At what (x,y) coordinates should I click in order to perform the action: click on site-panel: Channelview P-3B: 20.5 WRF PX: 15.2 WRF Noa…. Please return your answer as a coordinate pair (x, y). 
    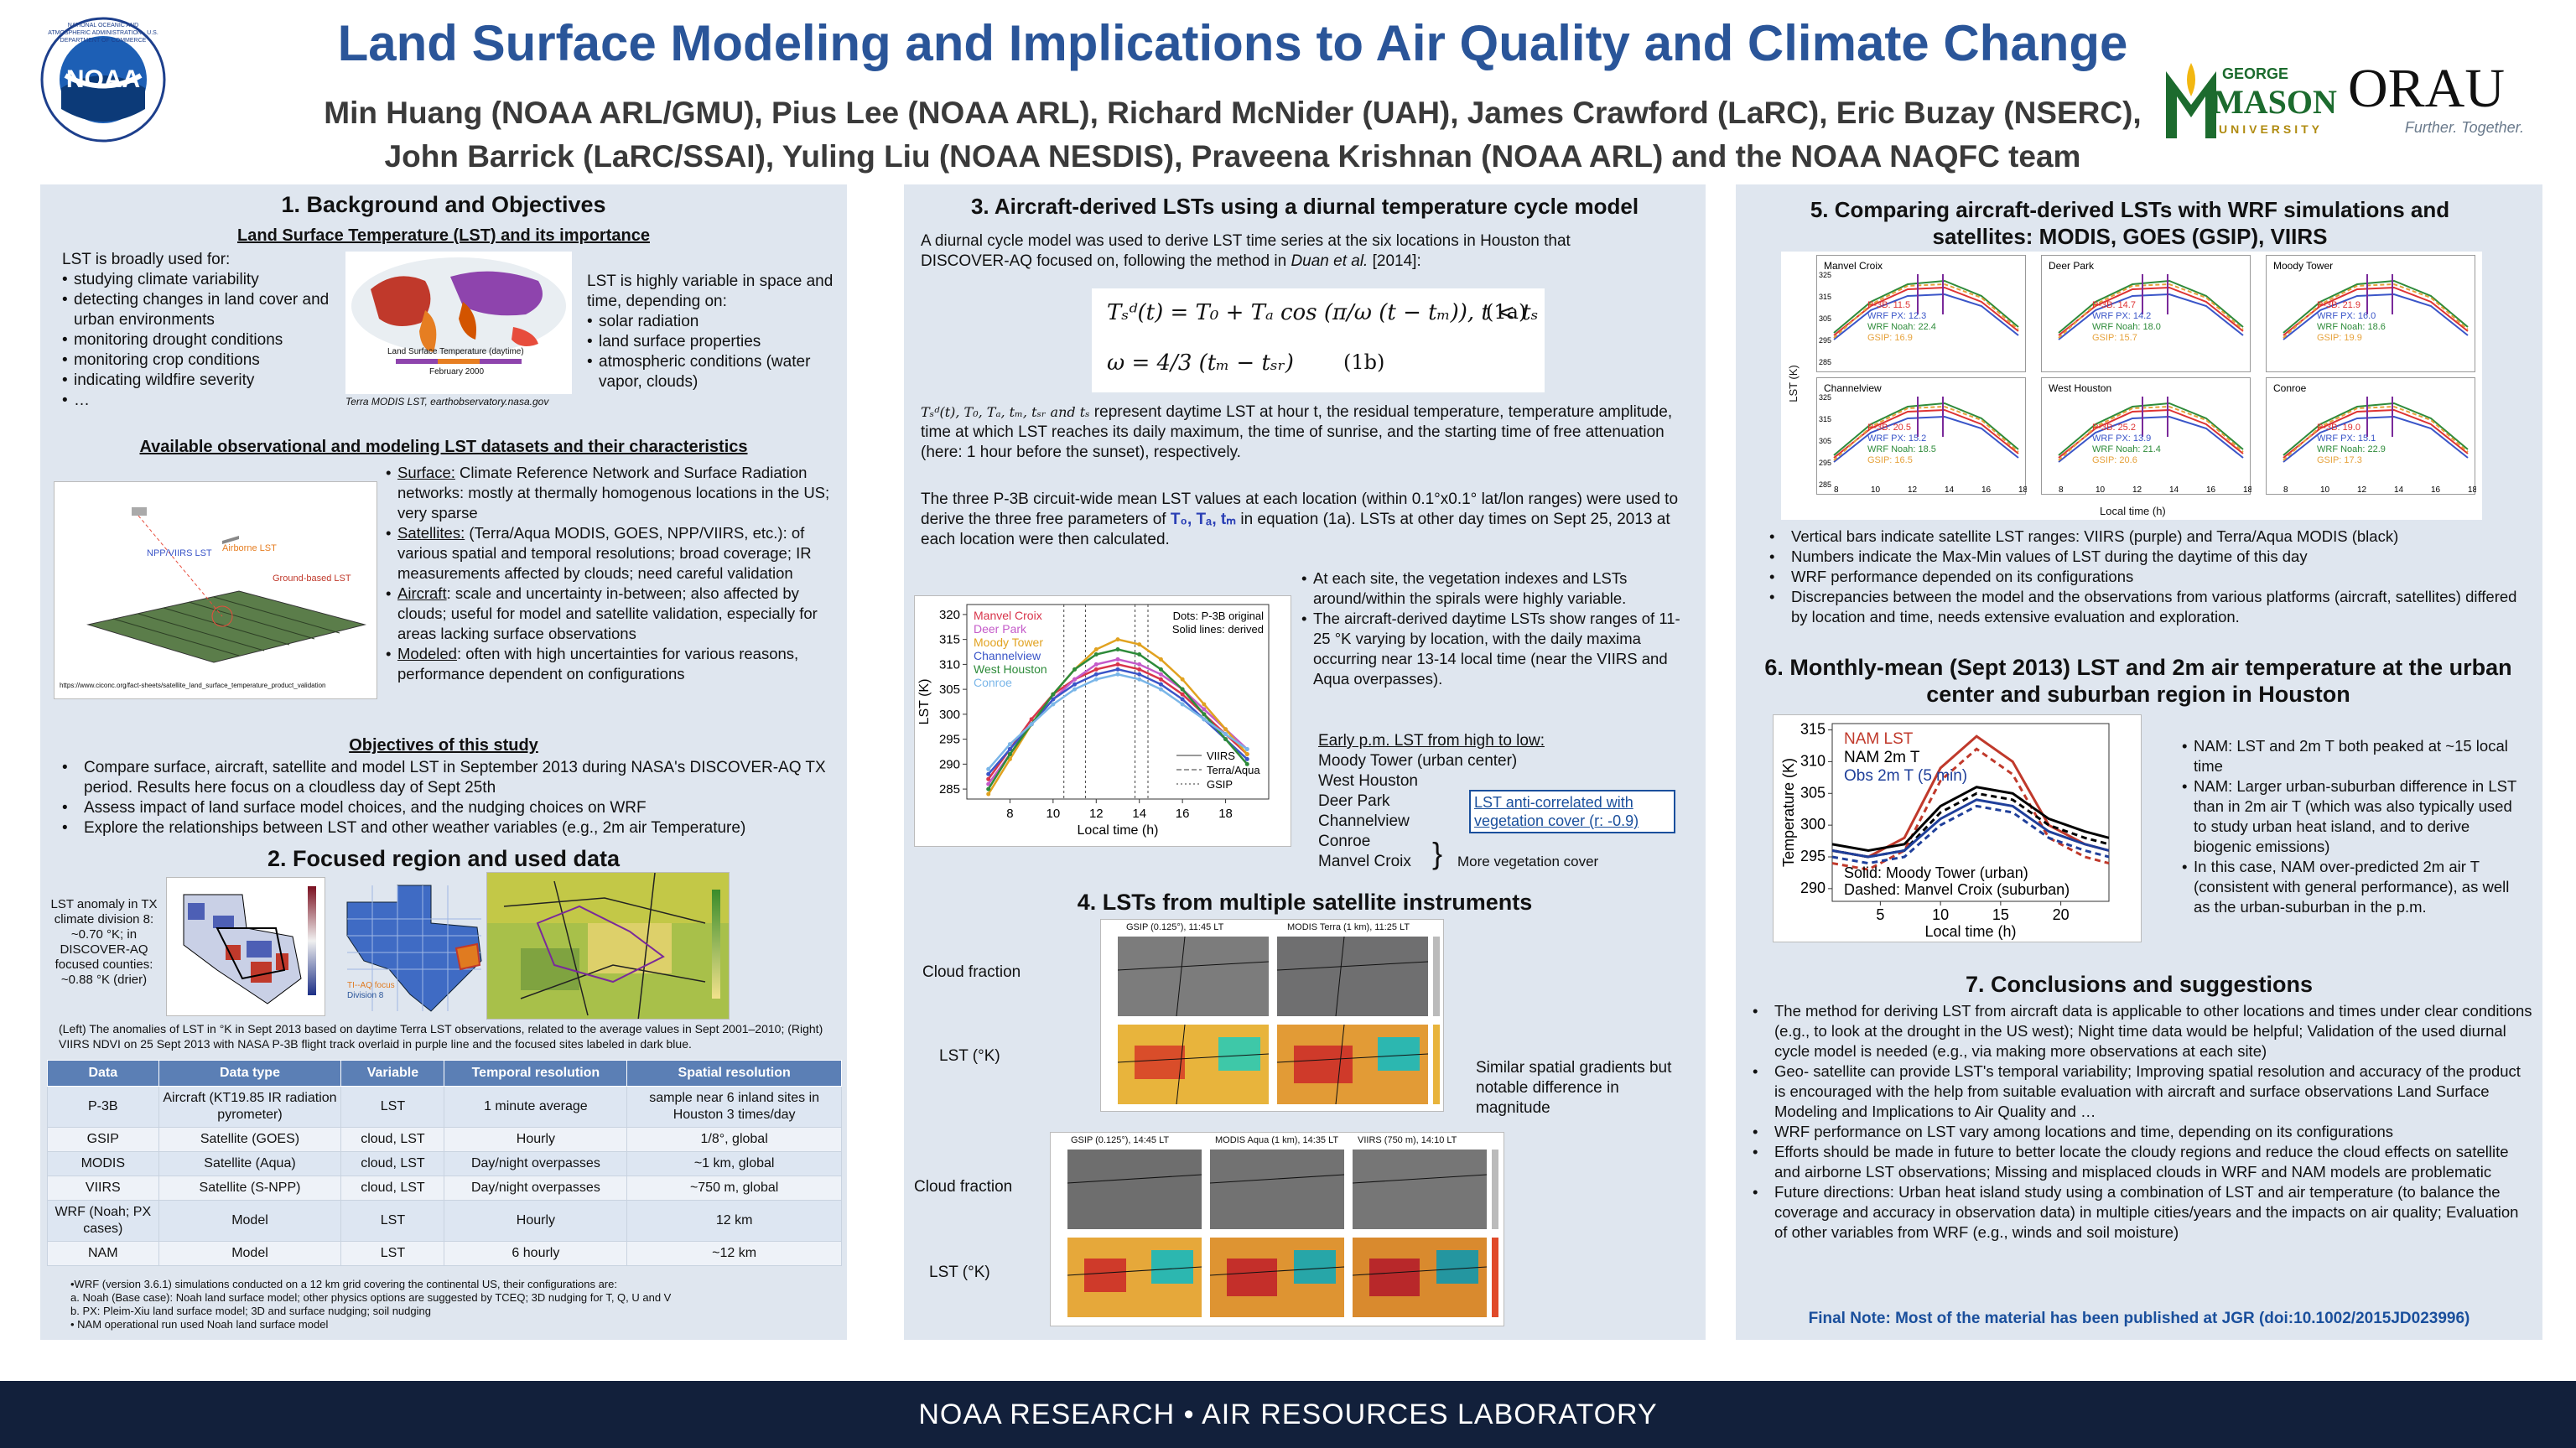
    Looking at the image, I should click on (1922, 436).